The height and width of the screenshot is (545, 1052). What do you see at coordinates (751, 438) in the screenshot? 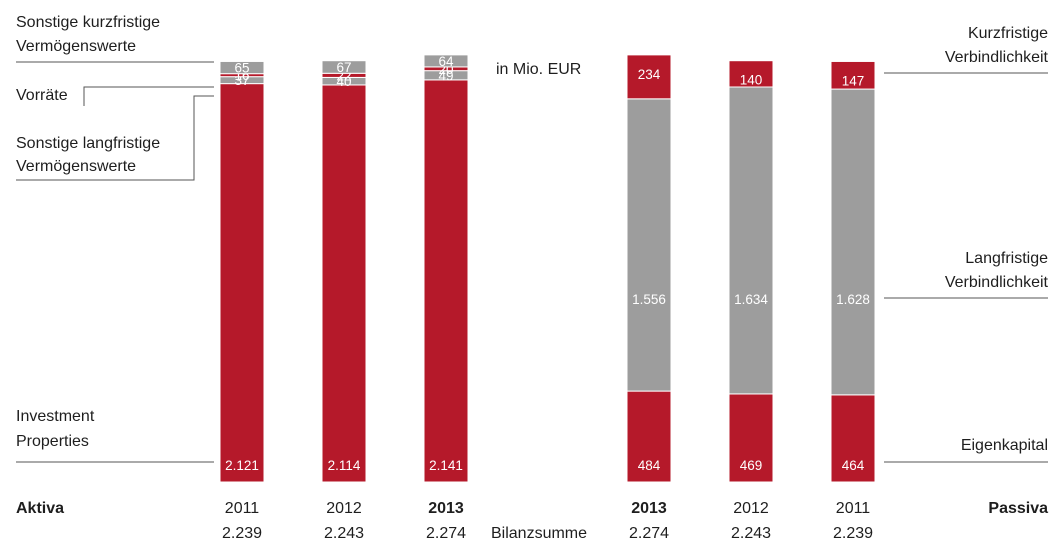
I see `passiva-bar-eigenkapital-2012` at bounding box center [751, 438].